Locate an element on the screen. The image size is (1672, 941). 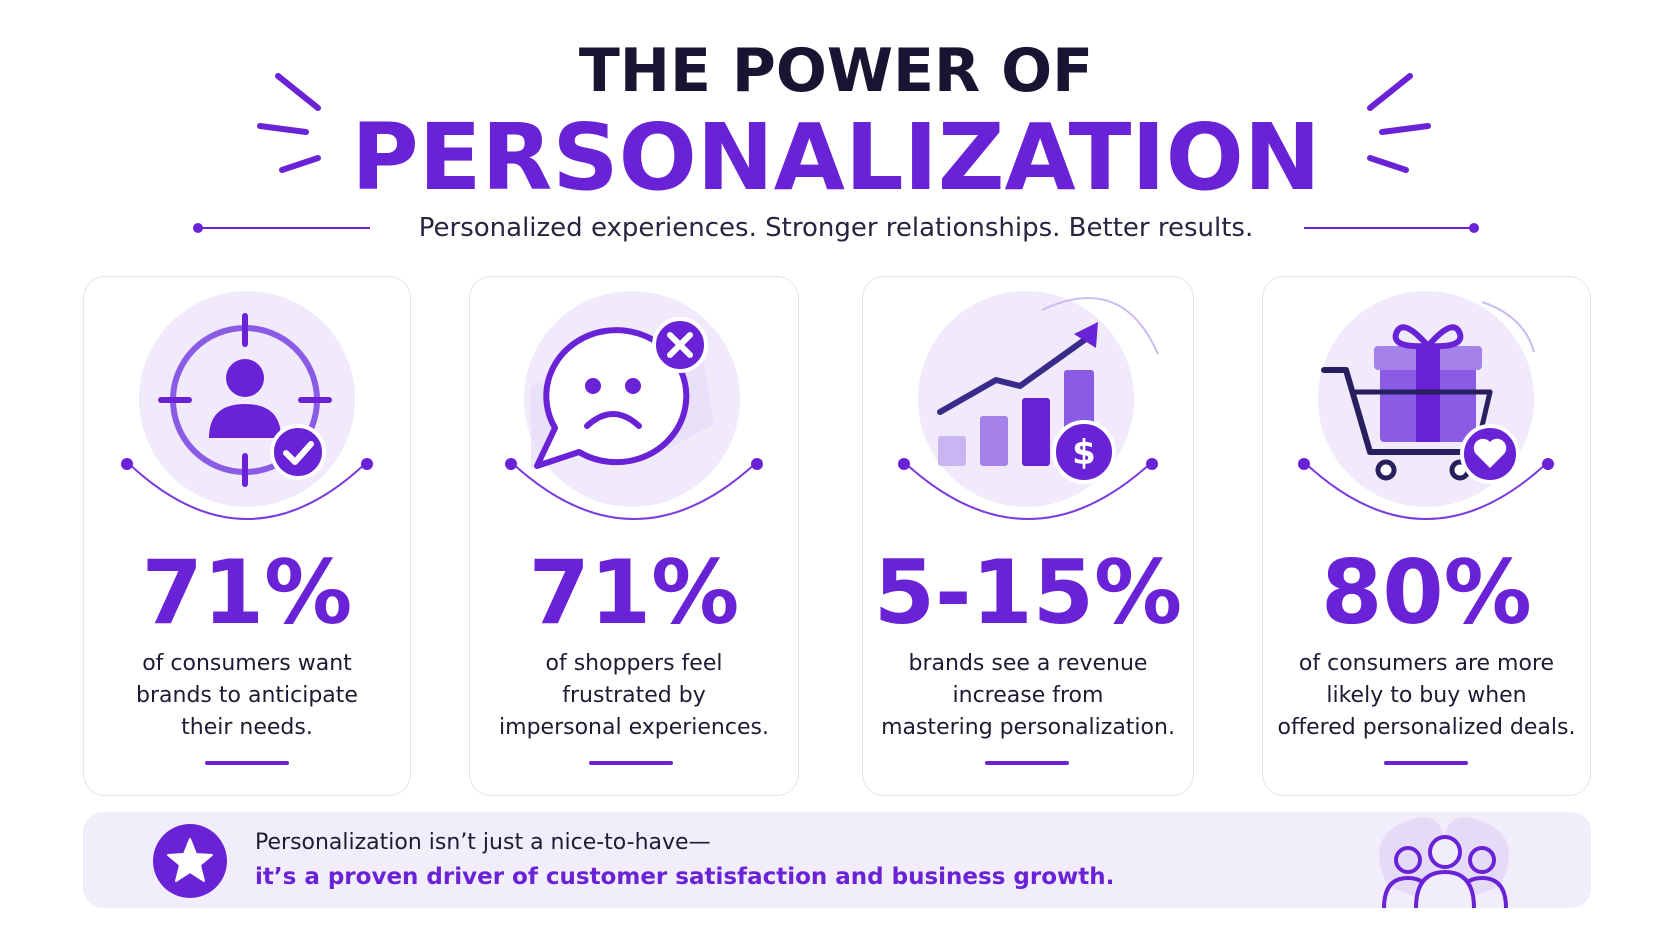
star-icon is located at coordinates (190, 861).